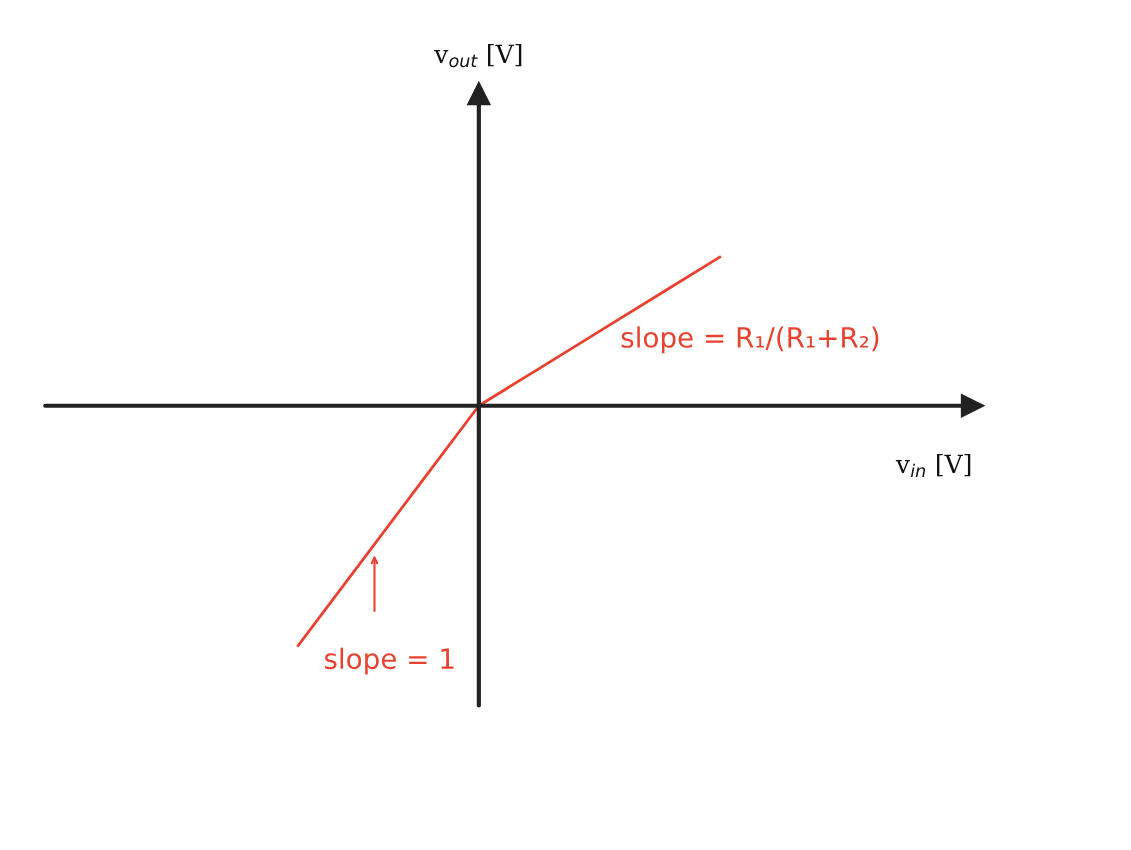  What do you see at coordinates (933, 465) in the screenshot?
I see `text: v$_{in}$ [V]` at bounding box center [933, 465].